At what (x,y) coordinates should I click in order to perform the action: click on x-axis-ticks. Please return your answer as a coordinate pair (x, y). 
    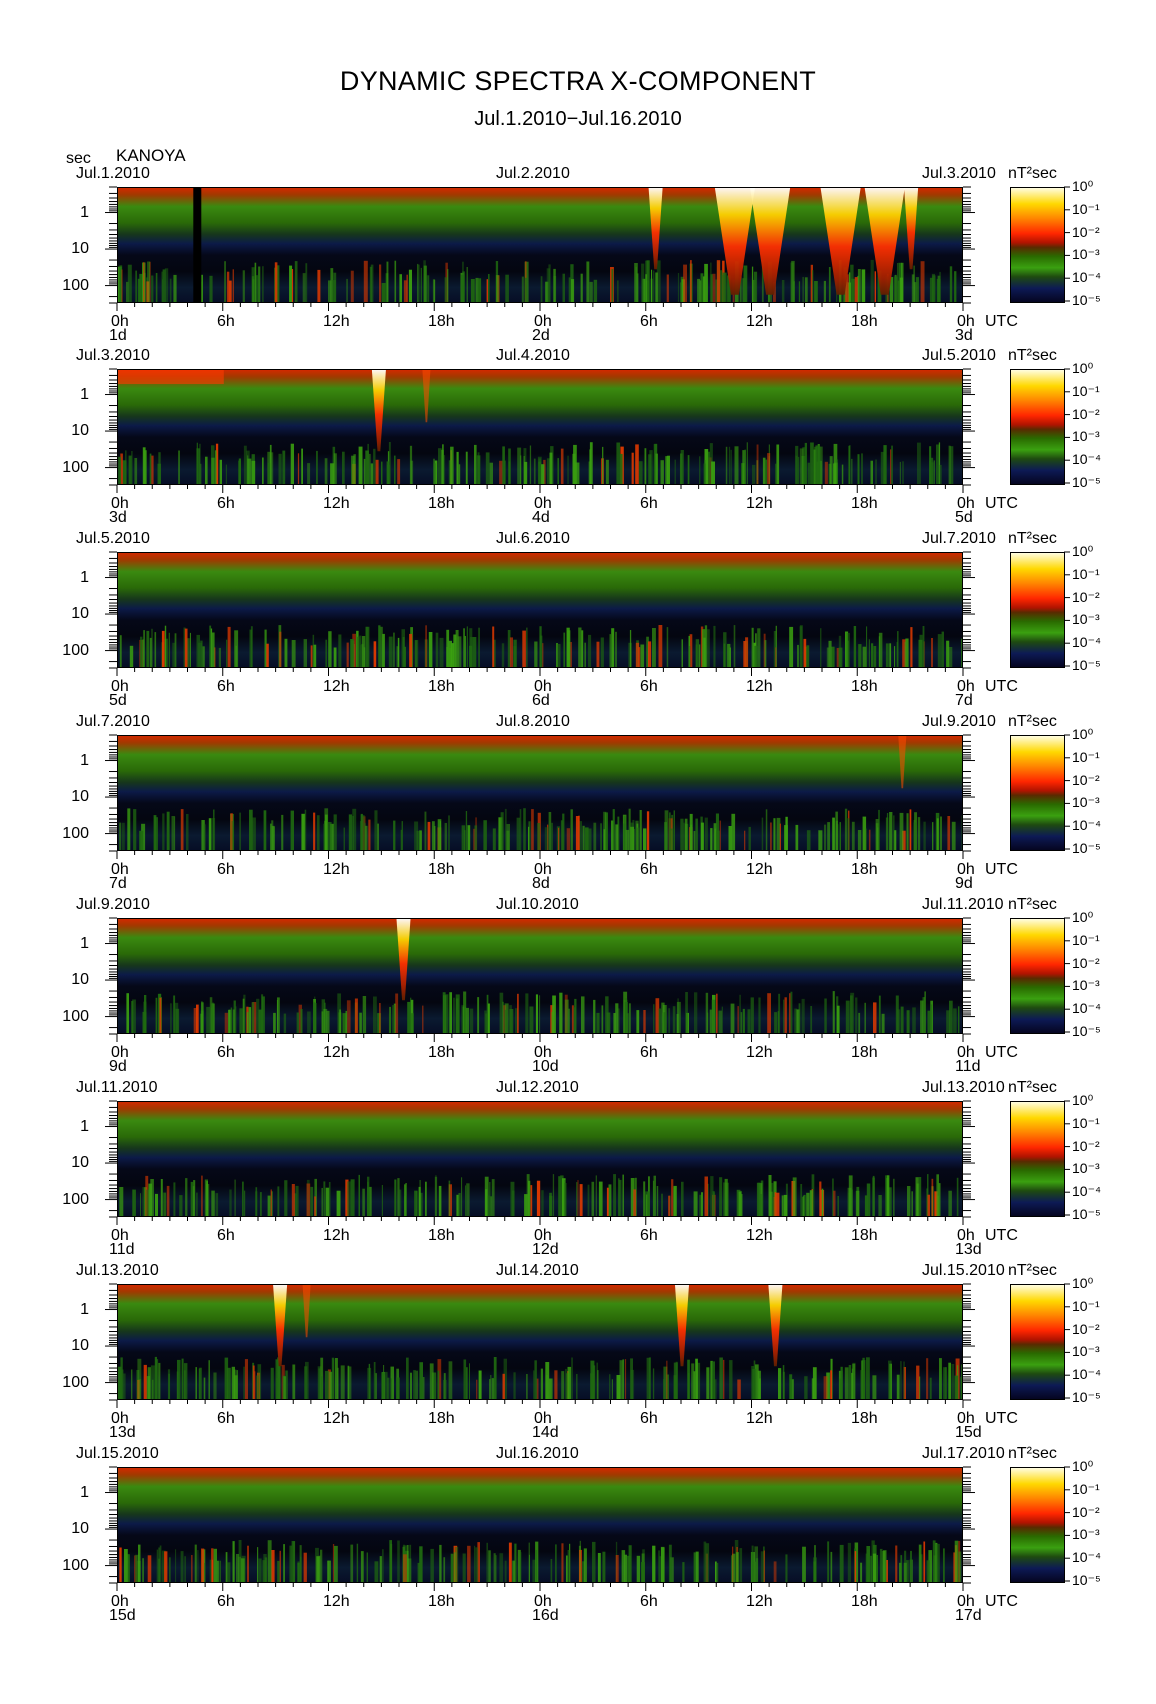
    Looking at the image, I should click on (540, 1587).